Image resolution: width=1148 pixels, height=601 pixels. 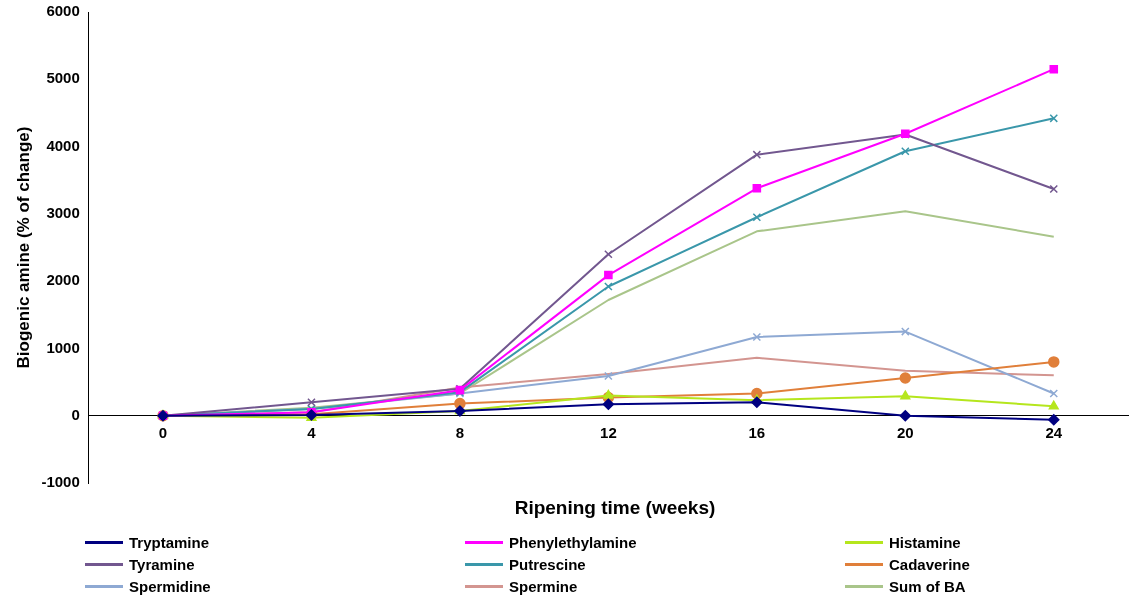 What do you see at coordinates (608, 432) in the screenshot?
I see `x-tick-label: 12` at bounding box center [608, 432].